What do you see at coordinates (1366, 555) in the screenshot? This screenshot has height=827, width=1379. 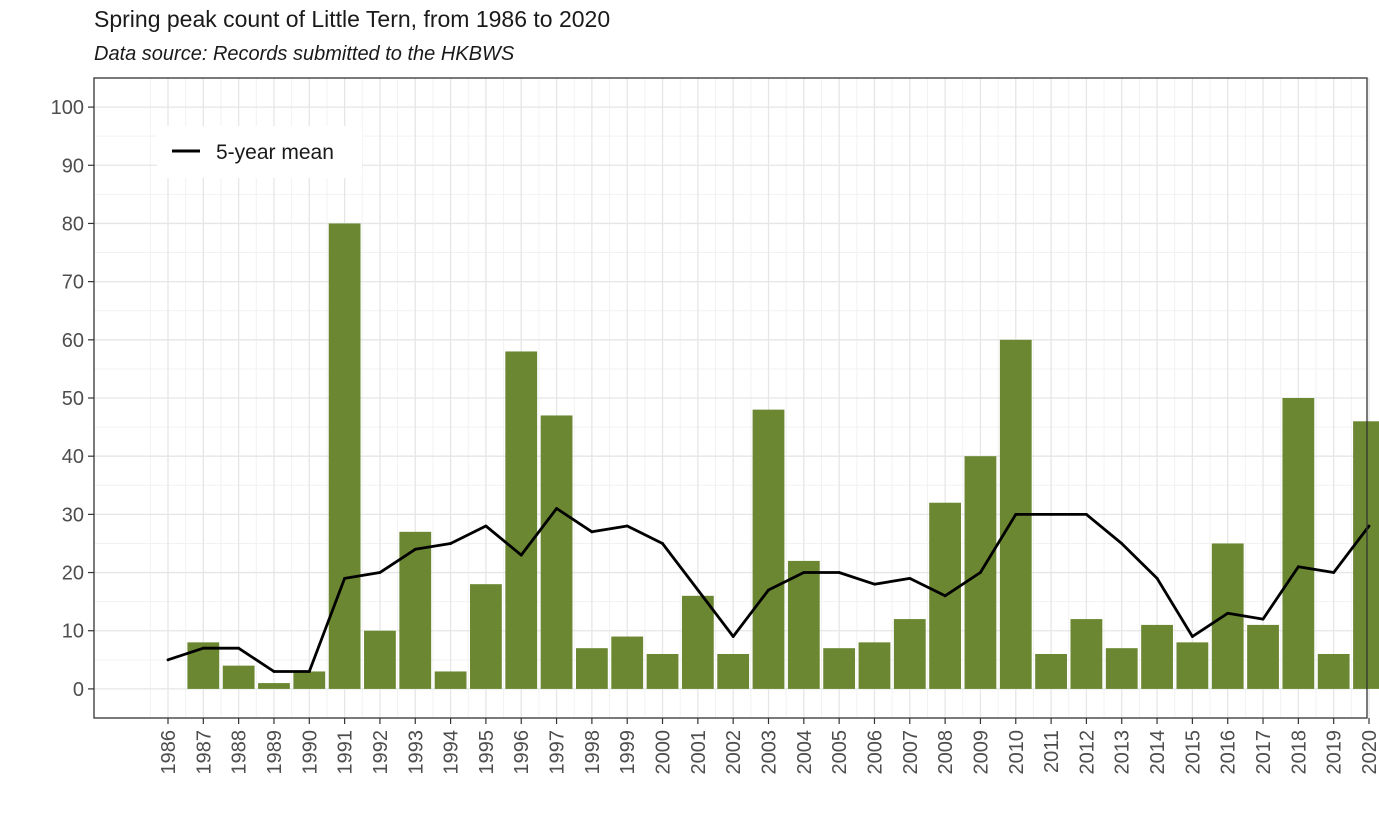 I see `bar-2020` at bounding box center [1366, 555].